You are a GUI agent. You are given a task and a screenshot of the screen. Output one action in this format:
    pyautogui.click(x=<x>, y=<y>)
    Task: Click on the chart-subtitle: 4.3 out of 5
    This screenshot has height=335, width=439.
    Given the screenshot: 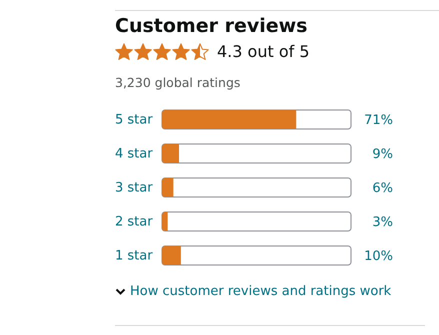 What is the action you would take?
    pyautogui.click(x=263, y=51)
    